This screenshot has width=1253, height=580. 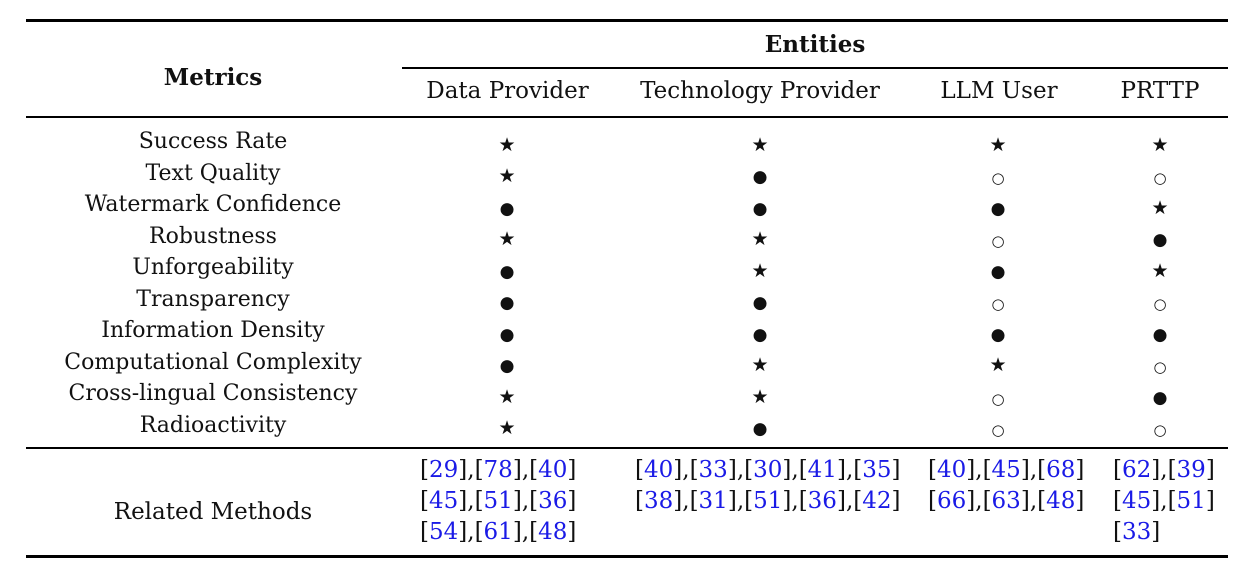 I want to click on ref-line: [62],[39], so click(x=1164, y=470).